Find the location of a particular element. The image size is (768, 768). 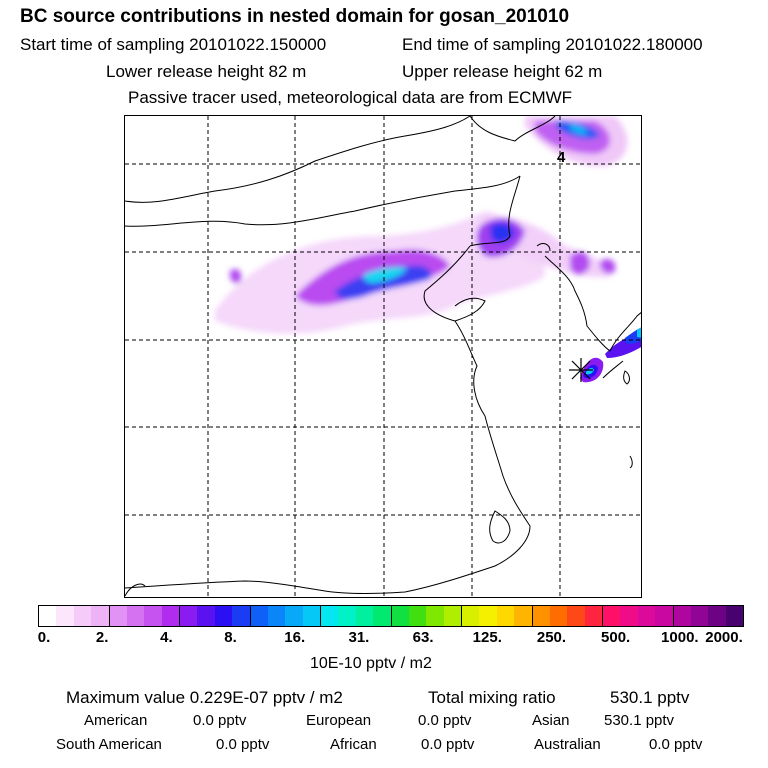

european-label: European is located at coordinates (339, 720).